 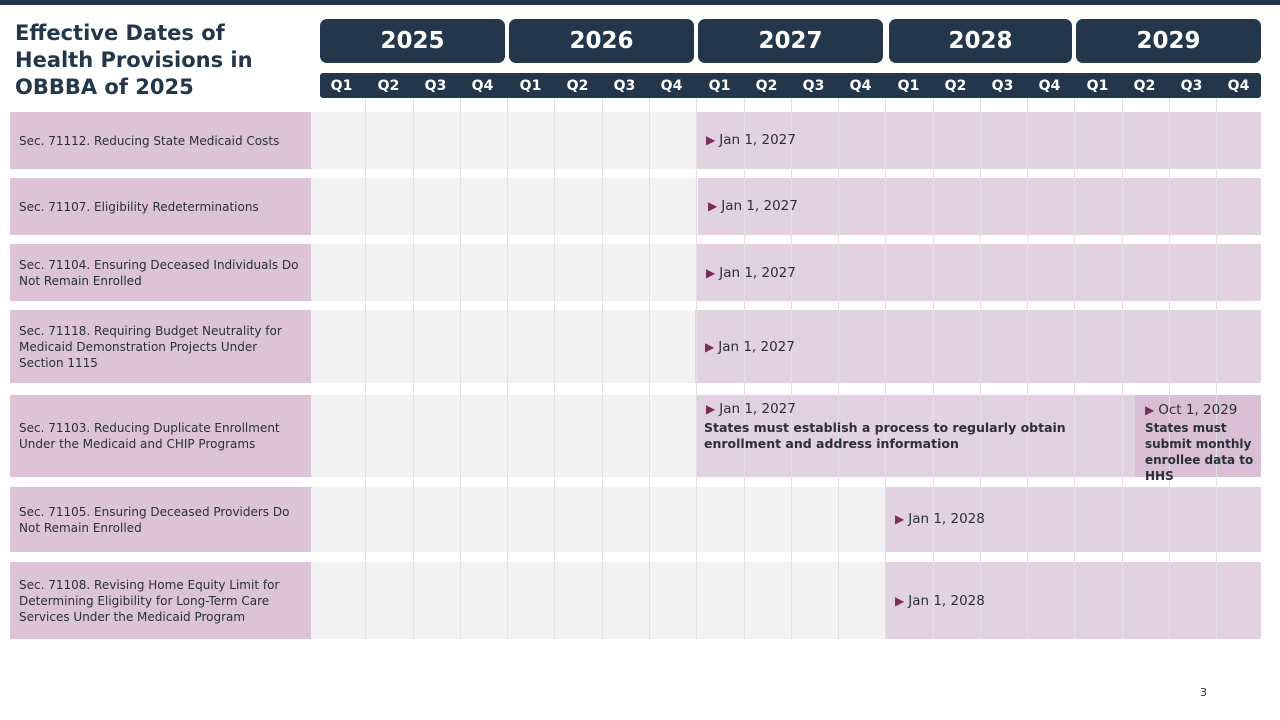 I want to click on year-header-2029: 2029, so click(x=1168, y=41).